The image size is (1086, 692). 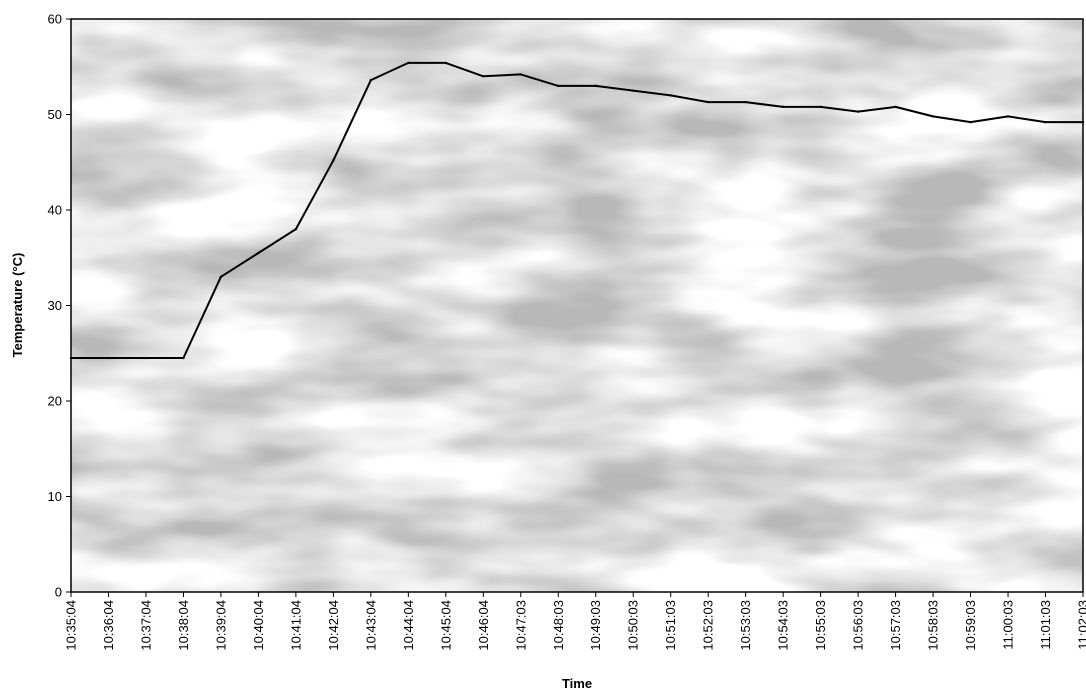 I want to click on x-tick-label: 10:59:03, so click(x=970, y=625).